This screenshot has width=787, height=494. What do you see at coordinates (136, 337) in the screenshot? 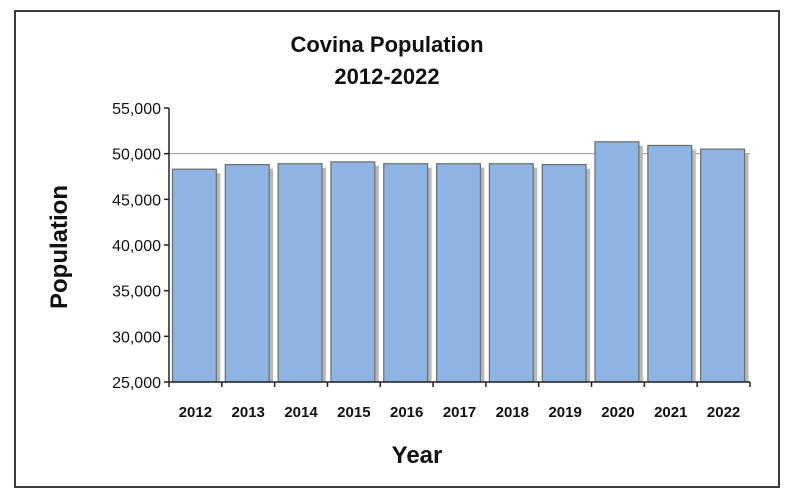
I see `y-tick-label: 30,000` at bounding box center [136, 337].